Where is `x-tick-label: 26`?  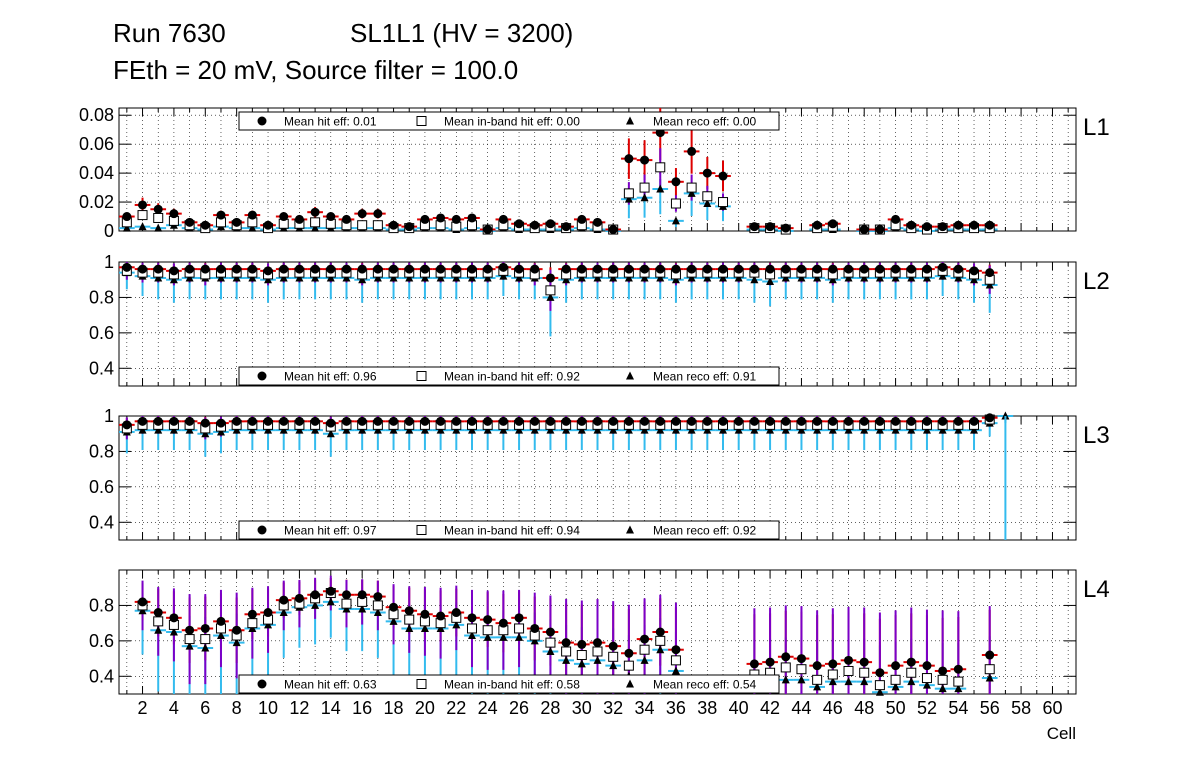
x-tick-label: 26 is located at coordinates (519, 708).